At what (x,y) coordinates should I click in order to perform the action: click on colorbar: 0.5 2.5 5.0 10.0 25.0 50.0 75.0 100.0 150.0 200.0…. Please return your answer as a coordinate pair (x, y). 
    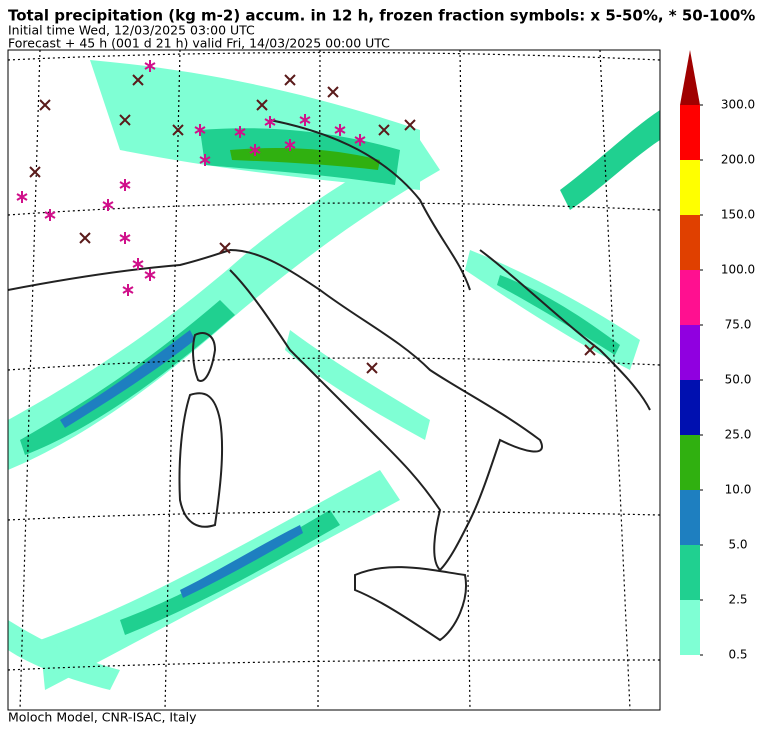
    Looking at the image, I should click on (717, 356).